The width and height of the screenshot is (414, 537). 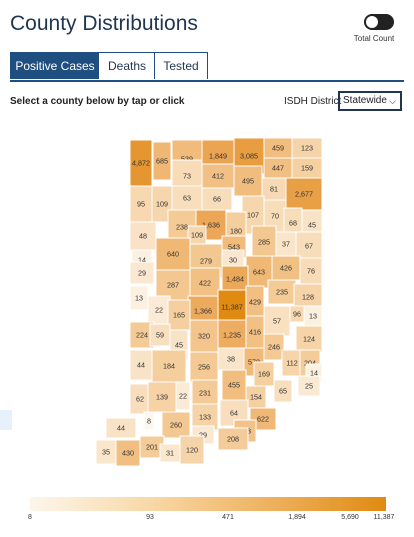 What do you see at coordinates (233, 260) in the screenshot?
I see `county-value-label: 30` at bounding box center [233, 260].